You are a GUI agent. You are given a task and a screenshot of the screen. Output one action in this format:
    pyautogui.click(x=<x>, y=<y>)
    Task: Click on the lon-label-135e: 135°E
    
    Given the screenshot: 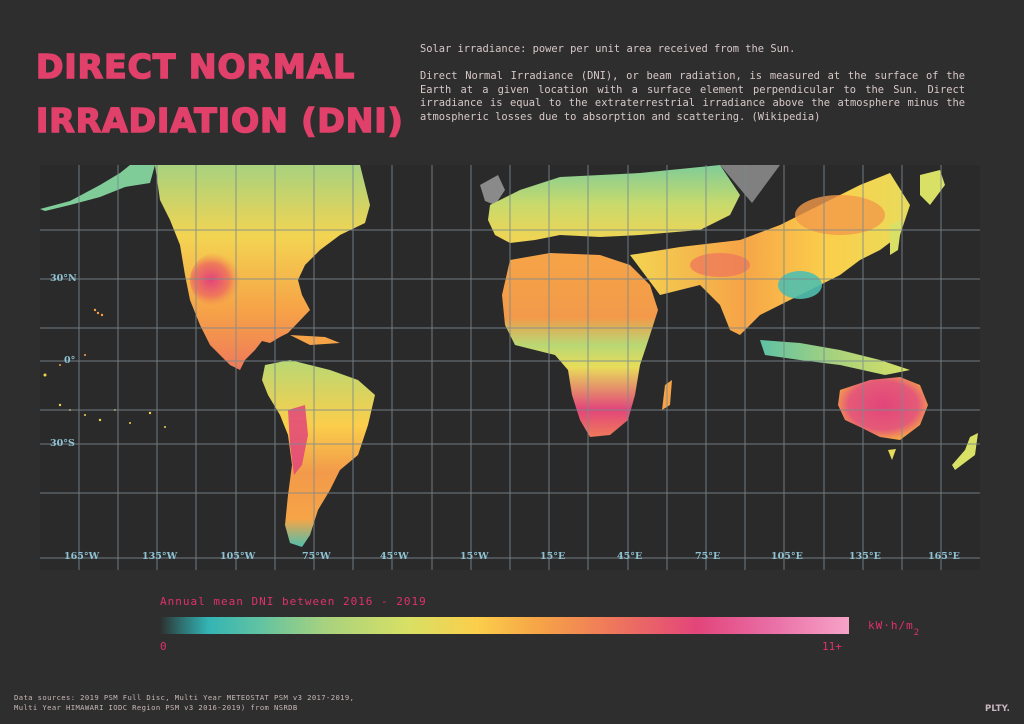 What is the action you would take?
    pyautogui.click(x=865, y=556)
    